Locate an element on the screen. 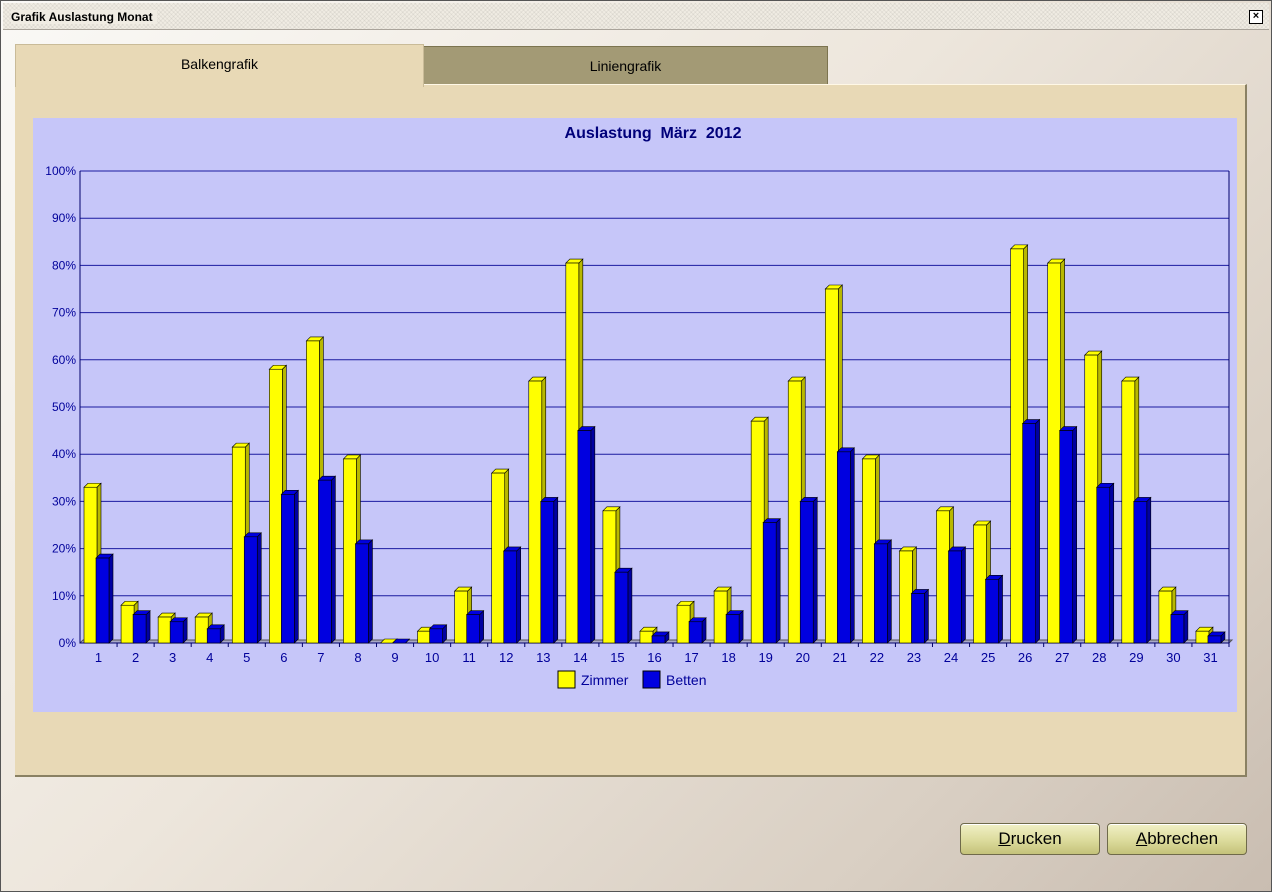 This screenshot has width=1272, height=892. title-bar: Grafik Auslastung Monat × is located at coordinates (636, 16).